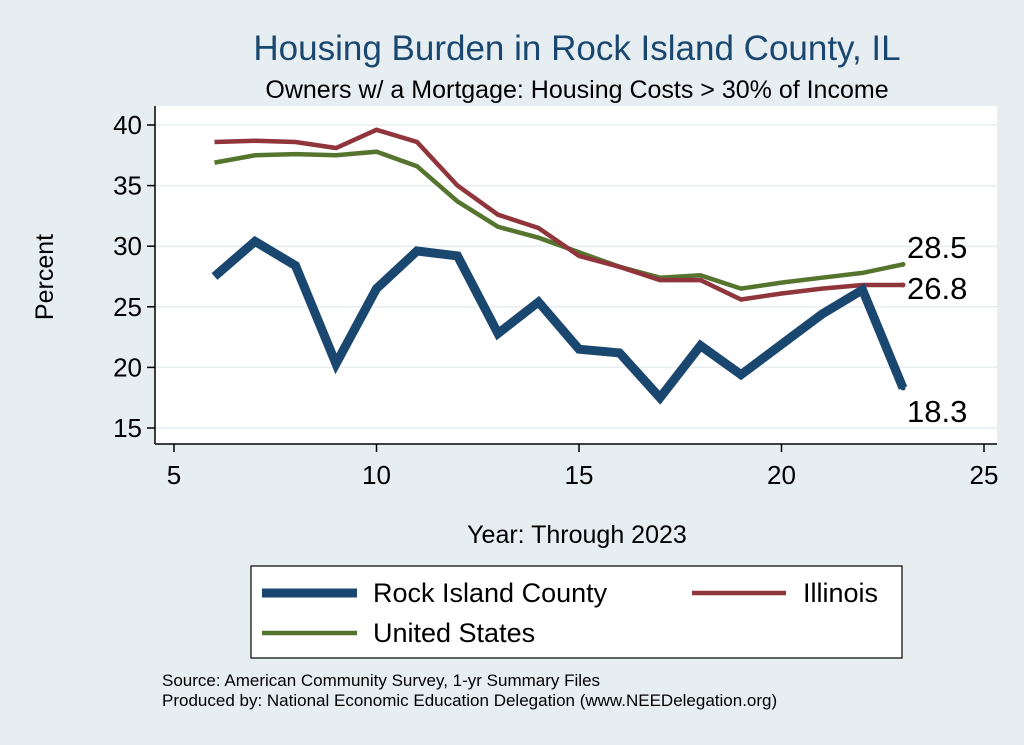  What do you see at coordinates (127, 367) in the screenshot?
I see `y-tick-label: 20` at bounding box center [127, 367].